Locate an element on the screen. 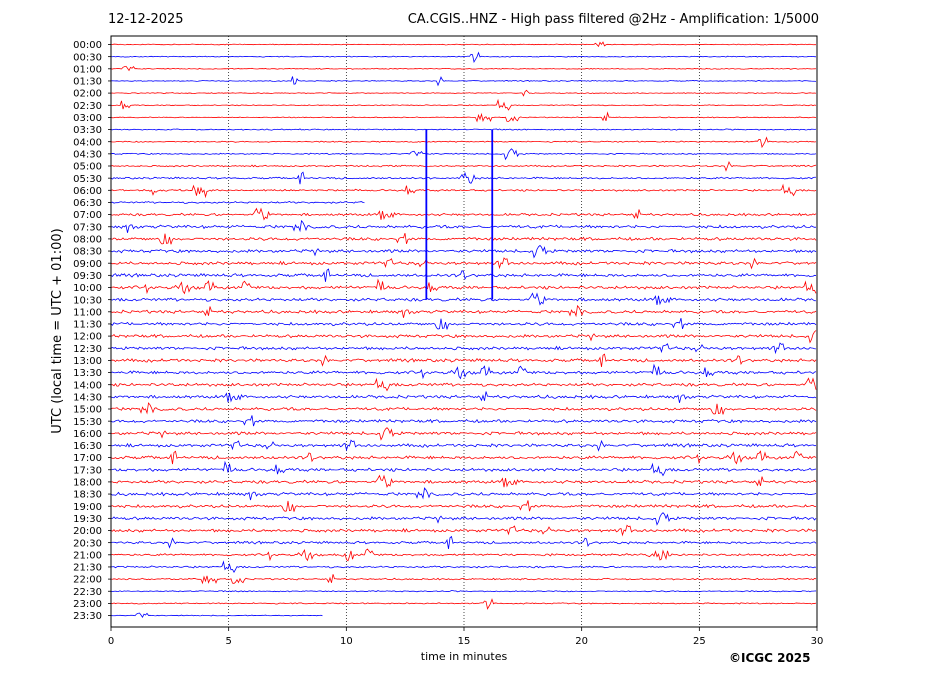 This screenshot has height=696, width=927. x-tick-label-5: 5 is located at coordinates (228, 641).